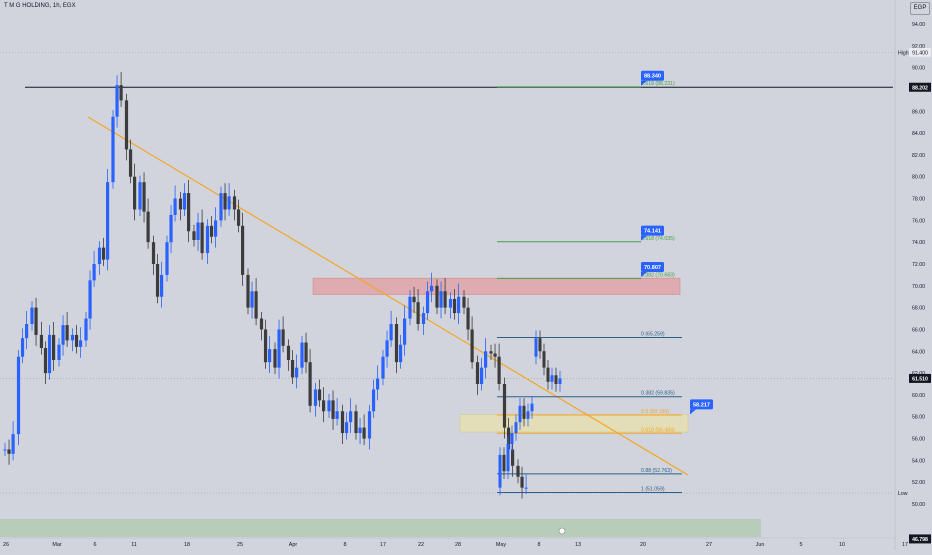 This screenshot has width=932, height=555. I want to click on x-tick-label: 17, so click(383, 545).